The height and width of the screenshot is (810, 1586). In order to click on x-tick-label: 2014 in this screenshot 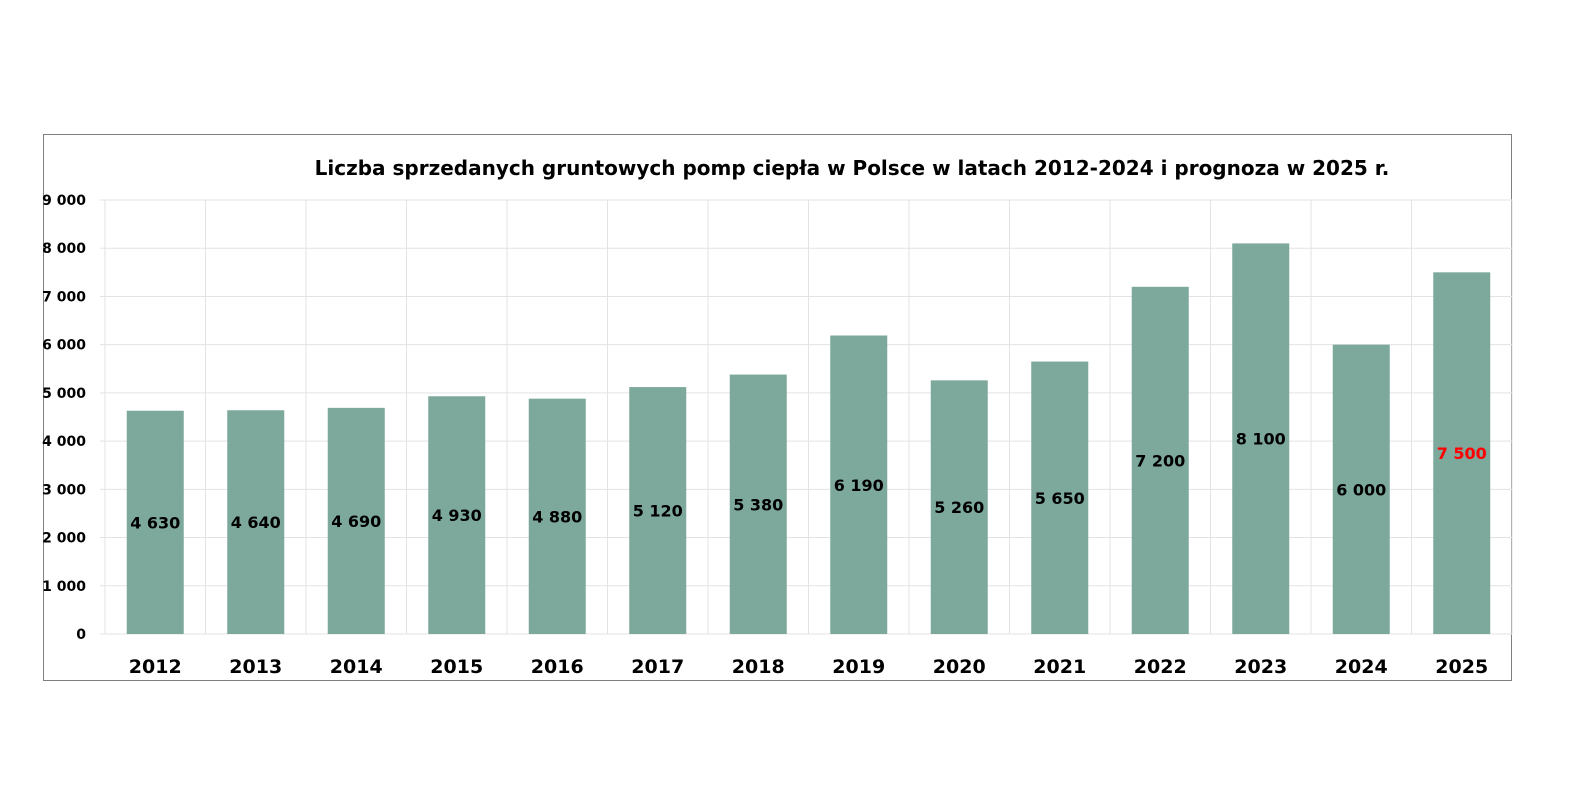, I will do `click(356, 667)`.